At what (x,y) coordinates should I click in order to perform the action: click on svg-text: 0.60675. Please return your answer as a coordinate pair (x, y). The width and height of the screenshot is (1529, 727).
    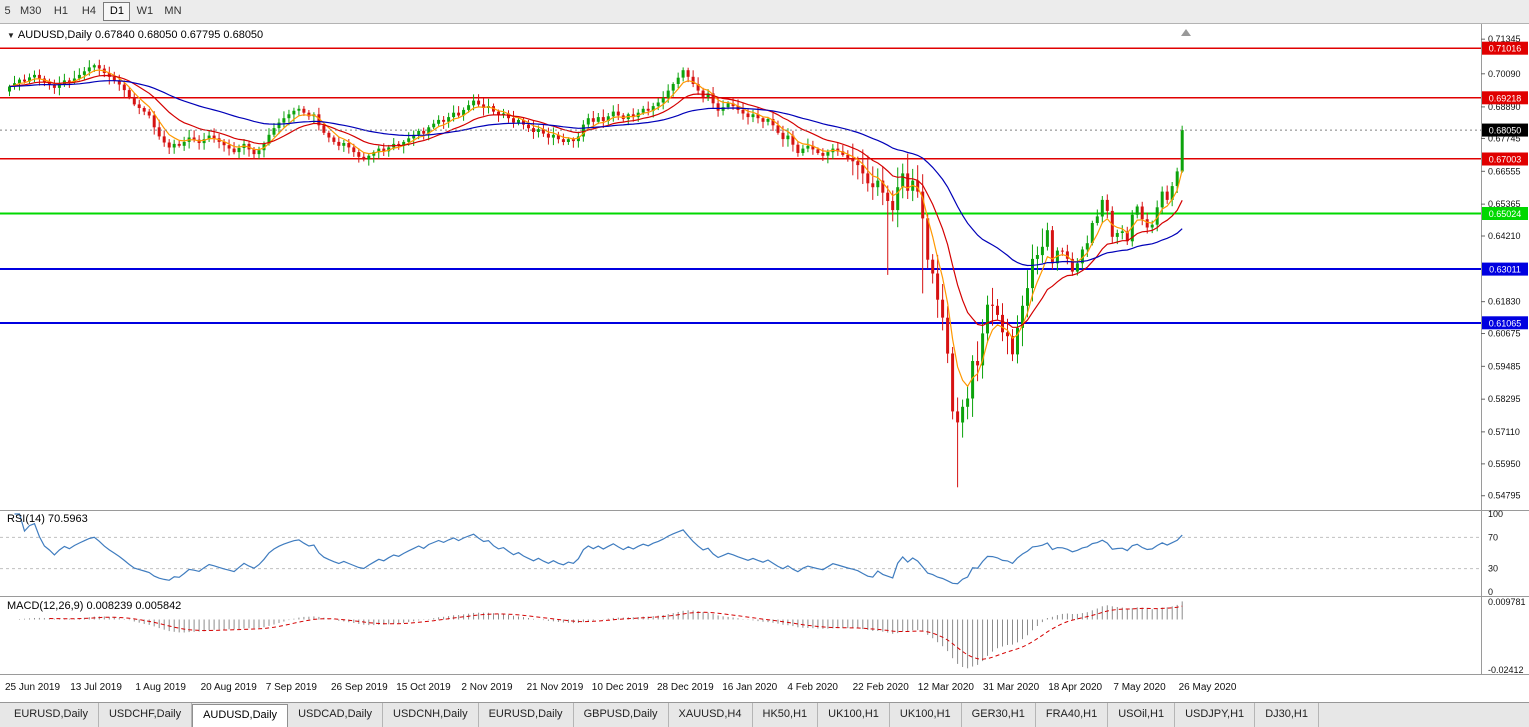
    Looking at the image, I should click on (1504, 334).